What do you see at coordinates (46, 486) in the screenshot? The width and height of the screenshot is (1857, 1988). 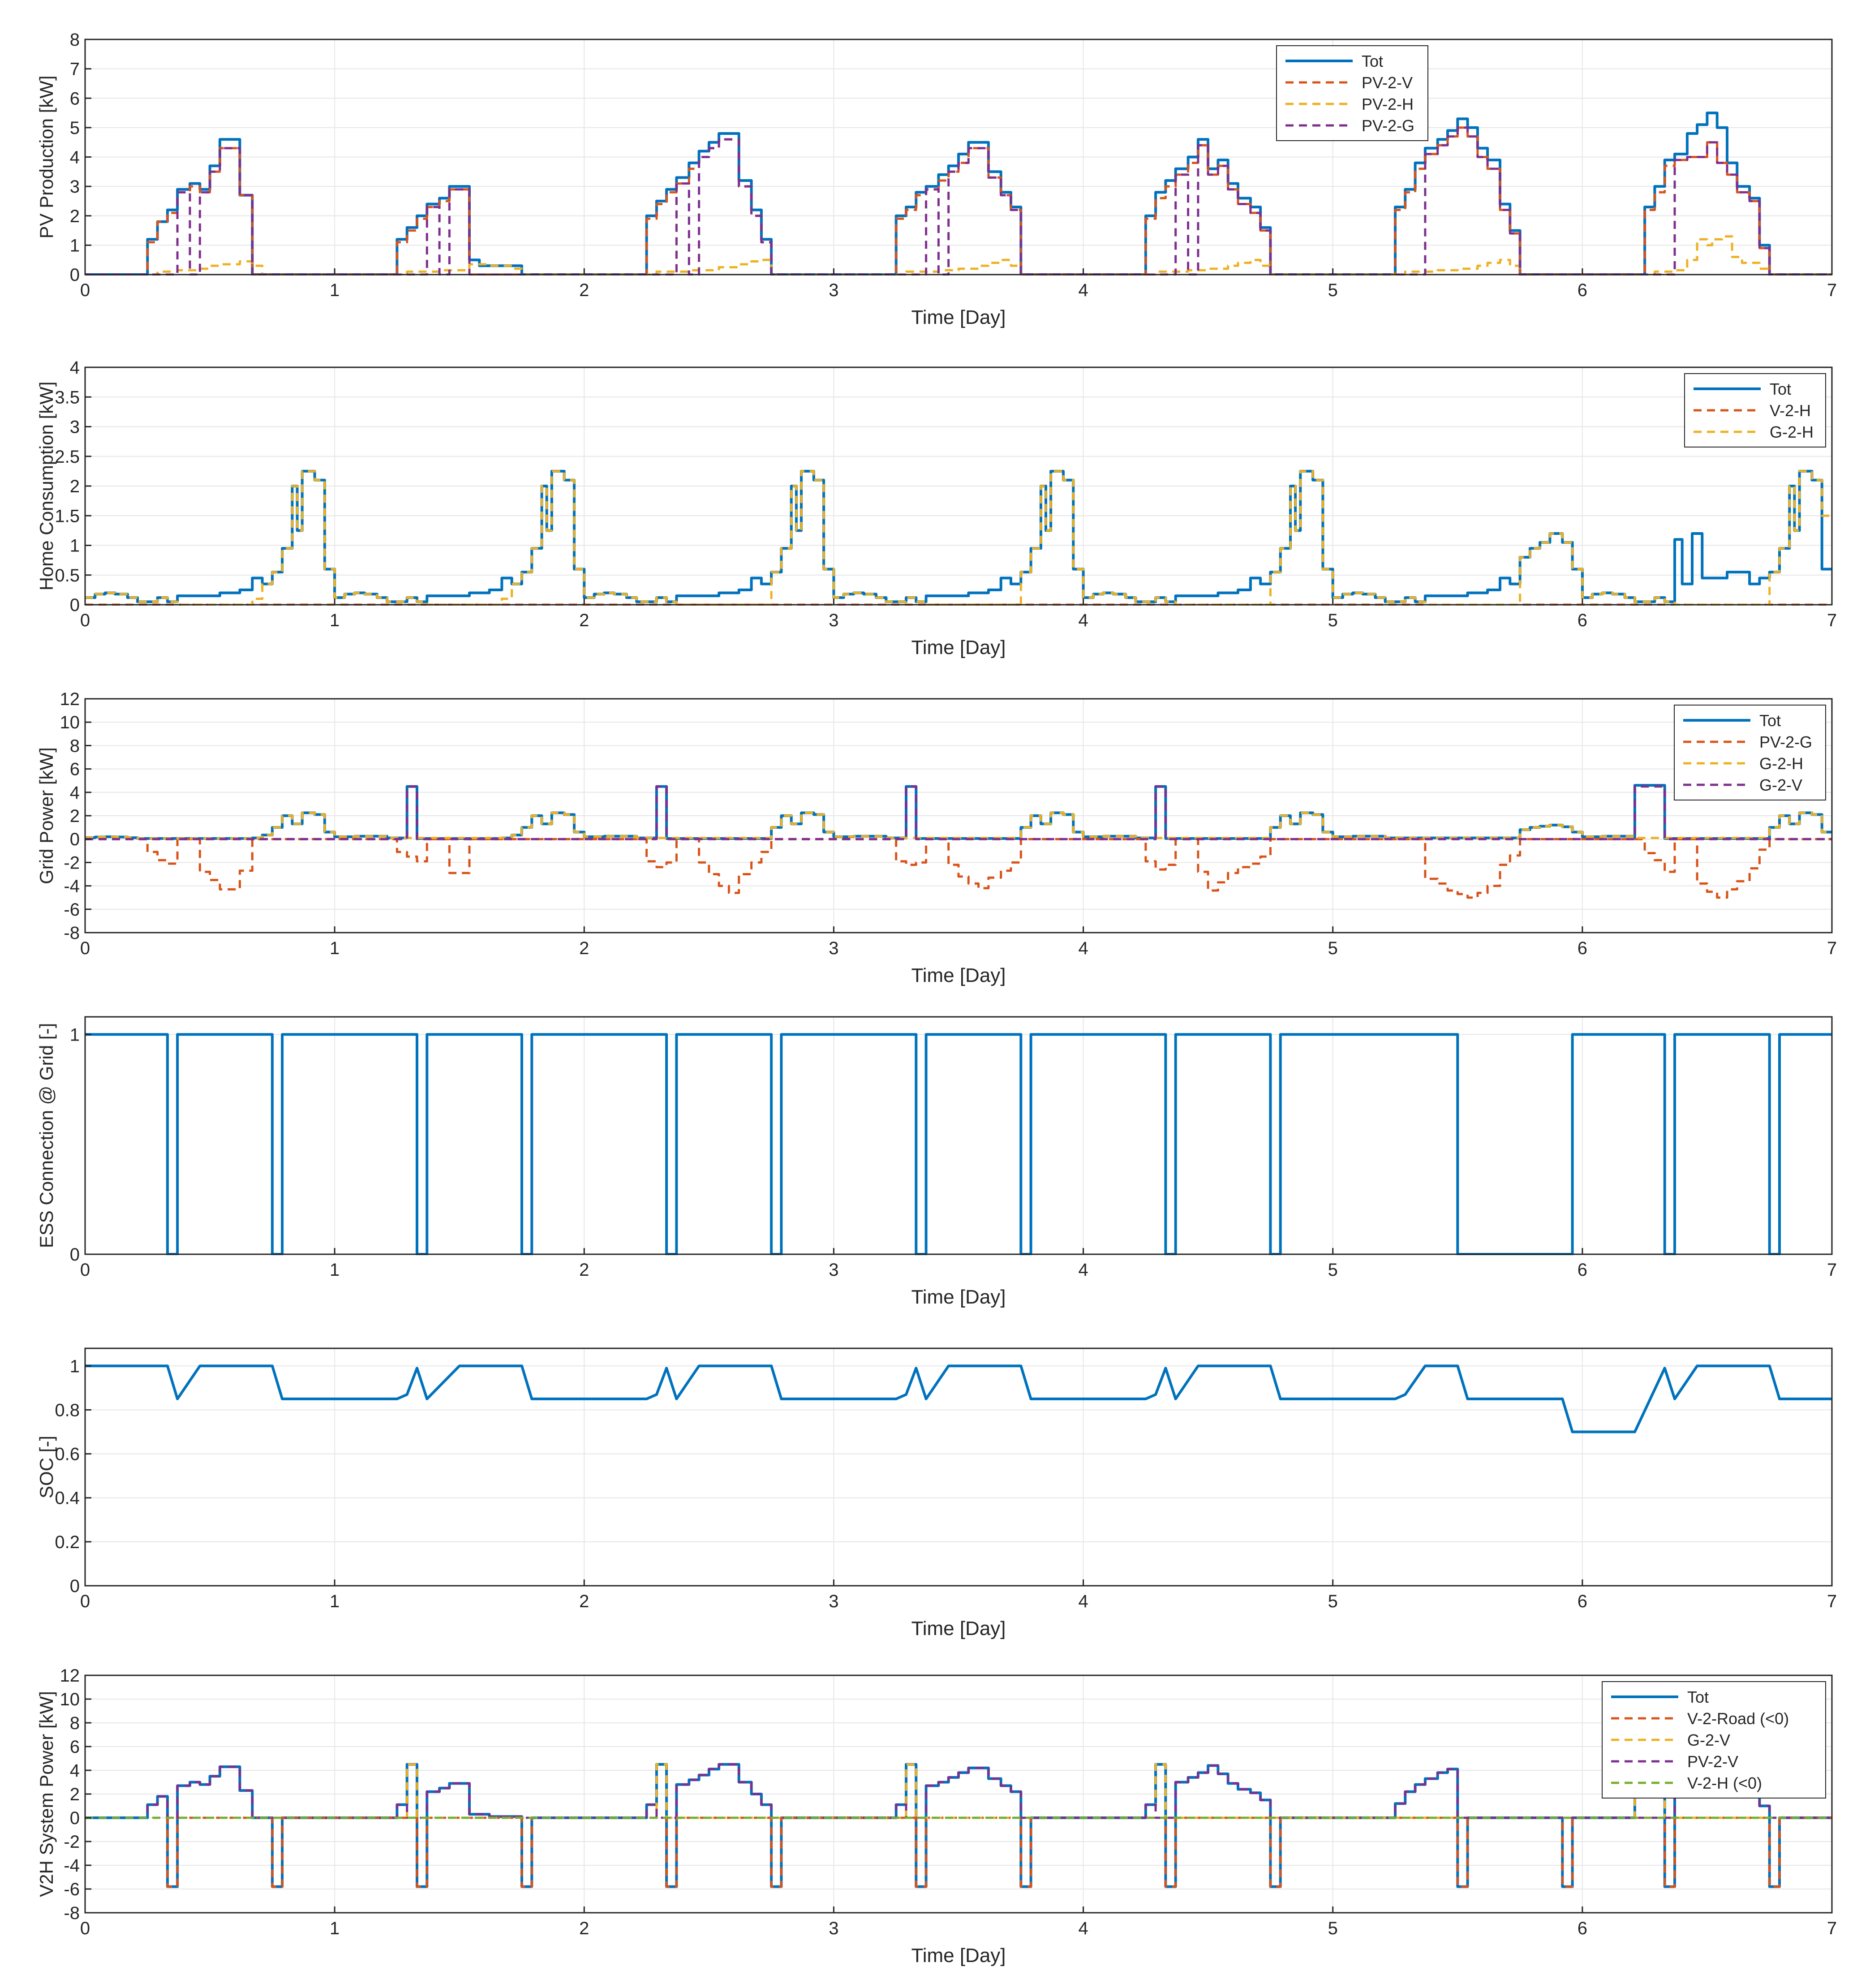 I see `y-axis-label: Home Consumption [kW]` at bounding box center [46, 486].